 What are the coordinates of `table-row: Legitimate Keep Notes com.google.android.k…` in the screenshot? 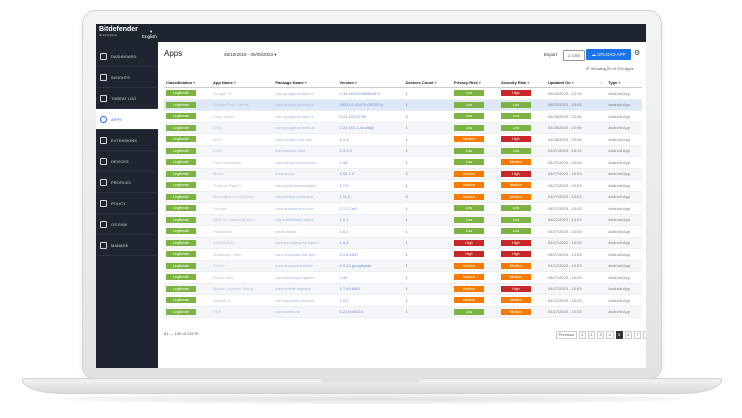 It's located at (403, 116).